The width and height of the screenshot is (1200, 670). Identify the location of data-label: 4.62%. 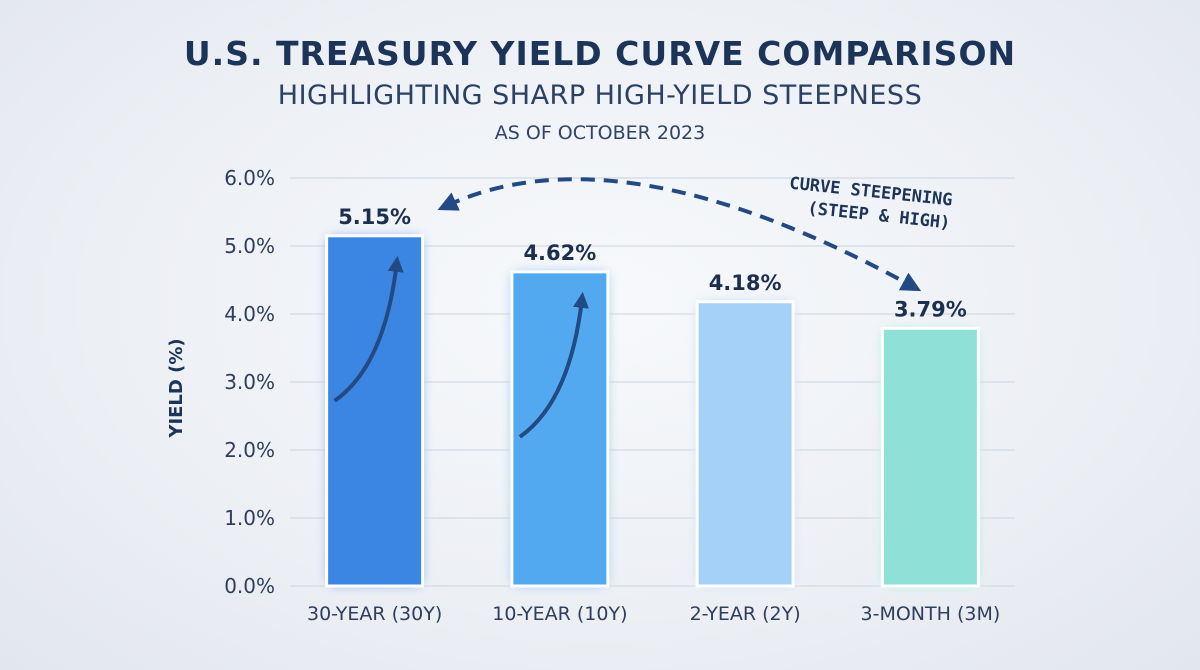
(559, 253).